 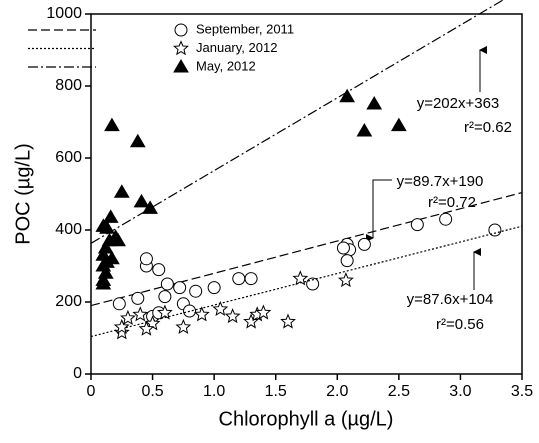 What do you see at coordinates (440, 181) in the screenshot?
I see `annotation-equation: y=89.7x+190` at bounding box center [440, 181].